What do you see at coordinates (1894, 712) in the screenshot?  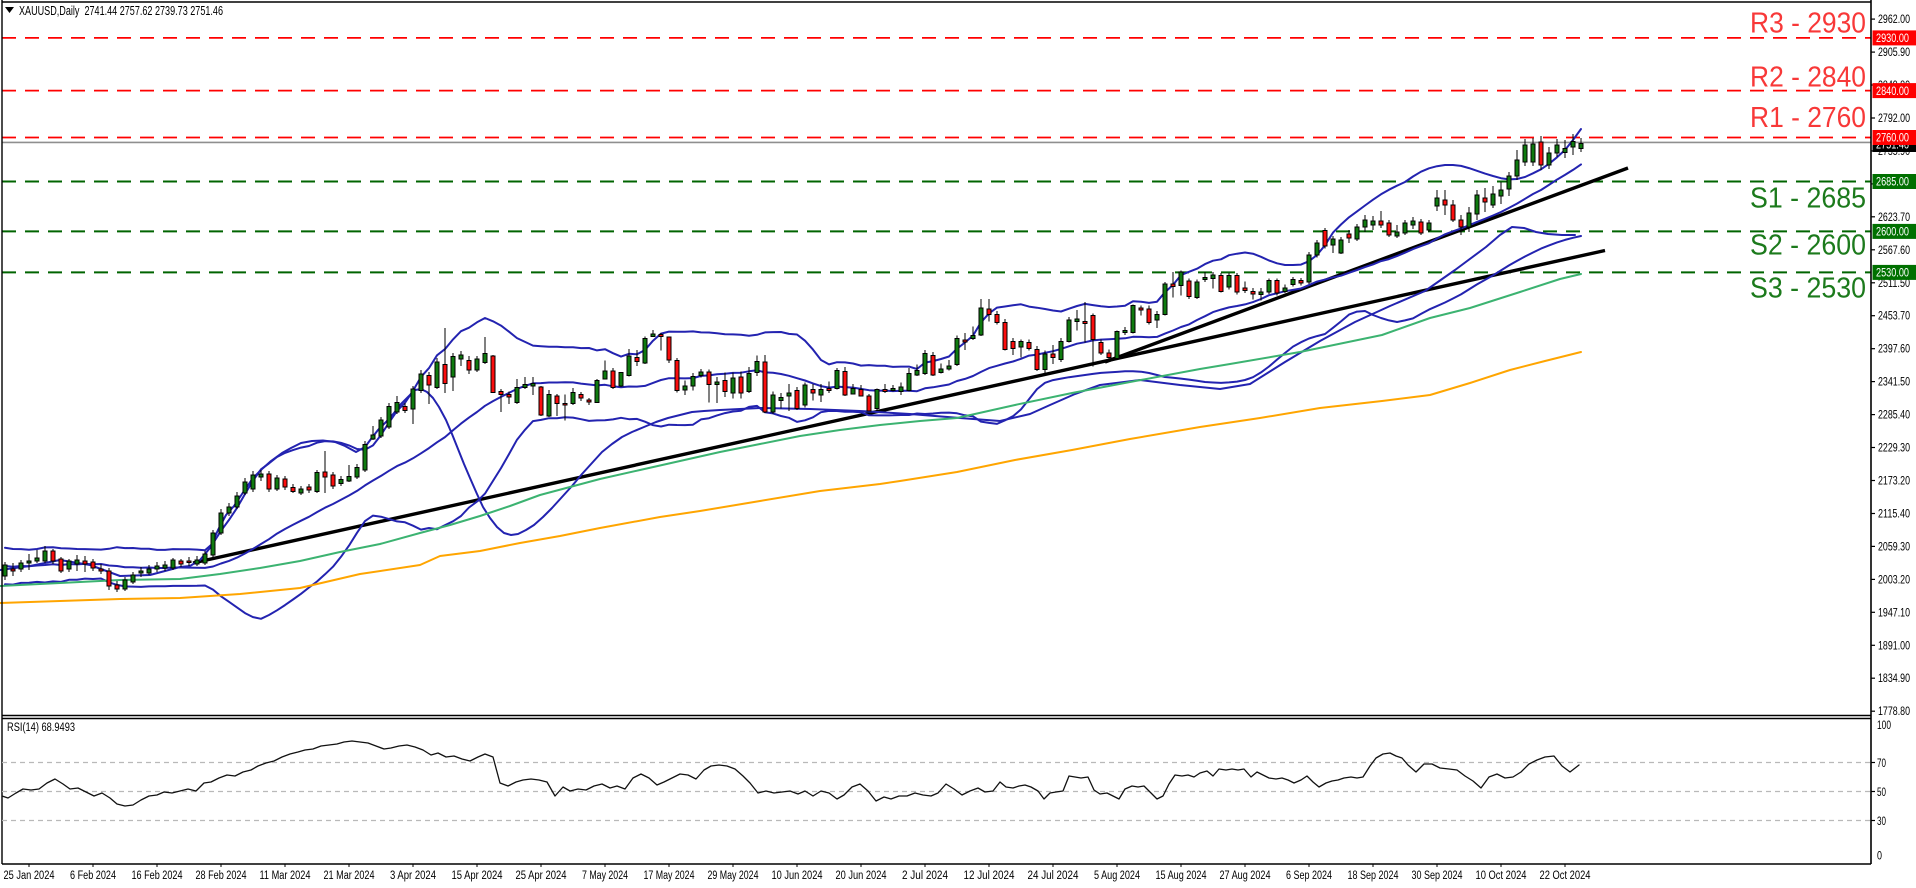 I see `svg-text: 1778.80` at bounding box center [1894, 712].